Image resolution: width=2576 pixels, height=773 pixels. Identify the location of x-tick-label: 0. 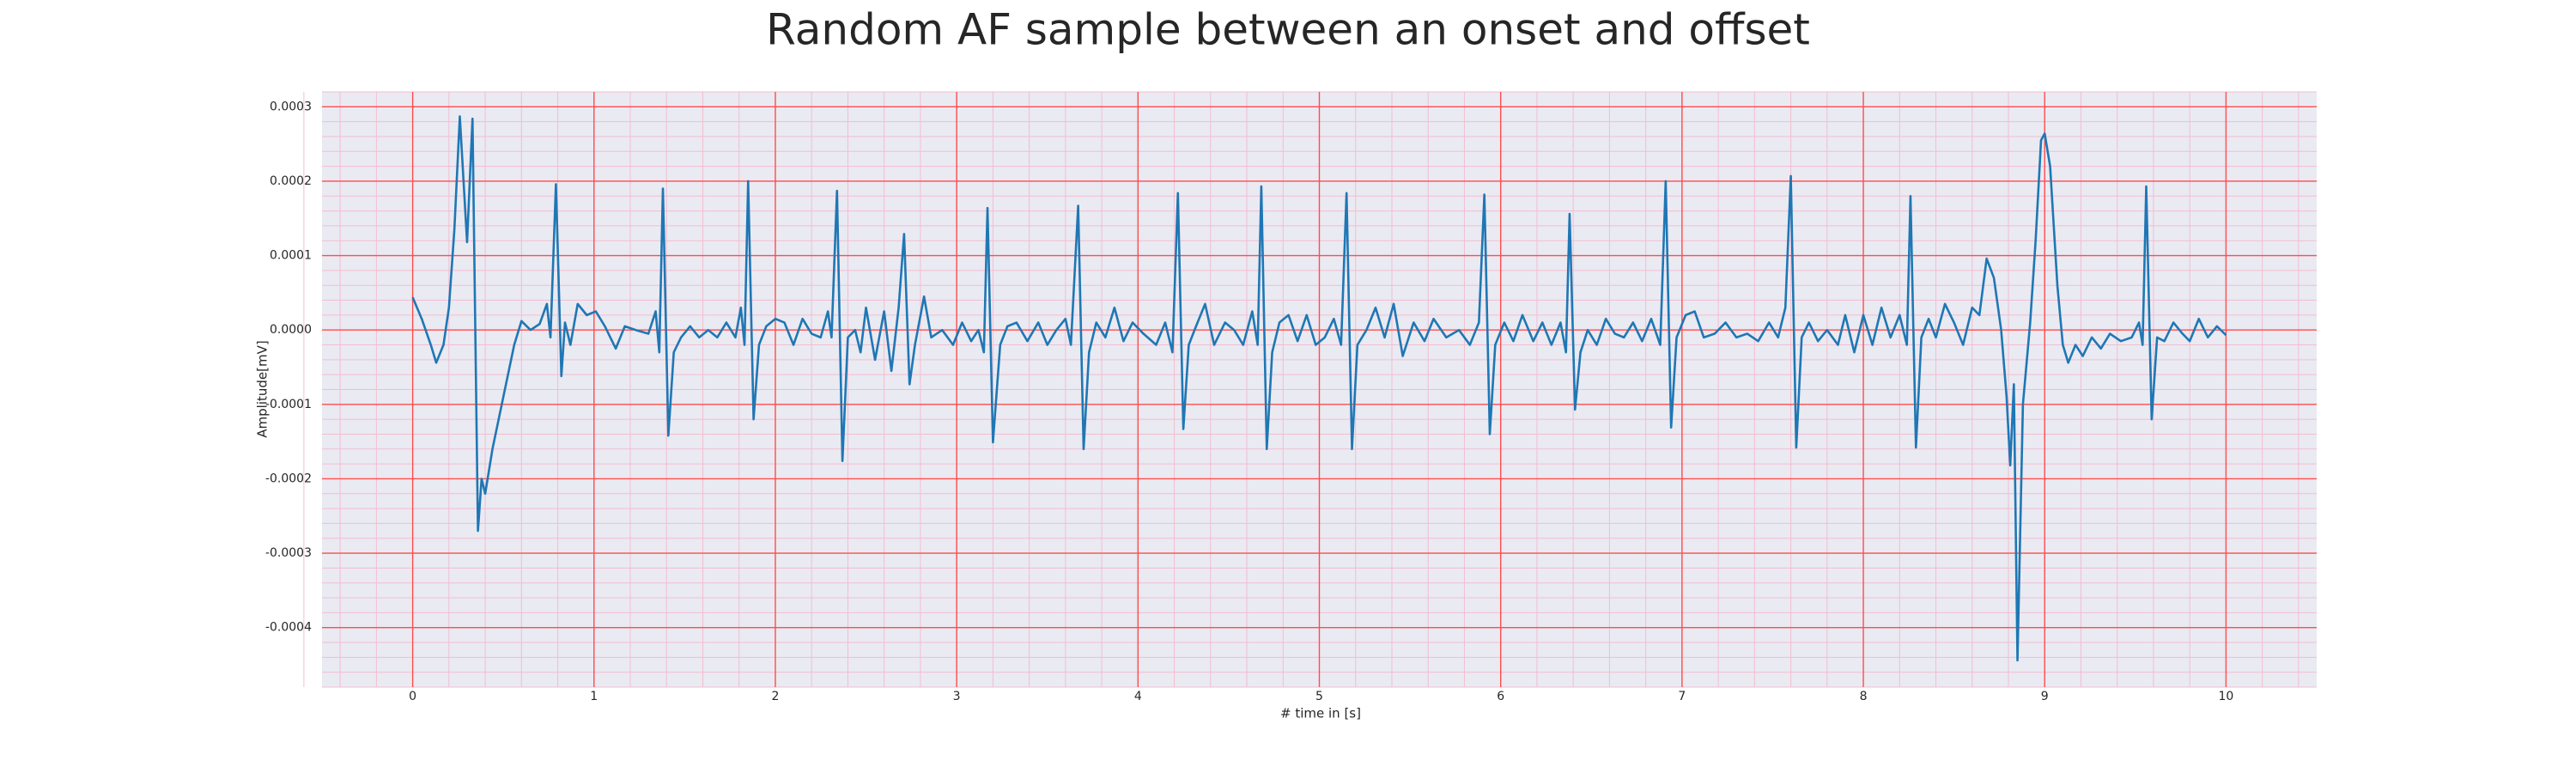
(412, 696).